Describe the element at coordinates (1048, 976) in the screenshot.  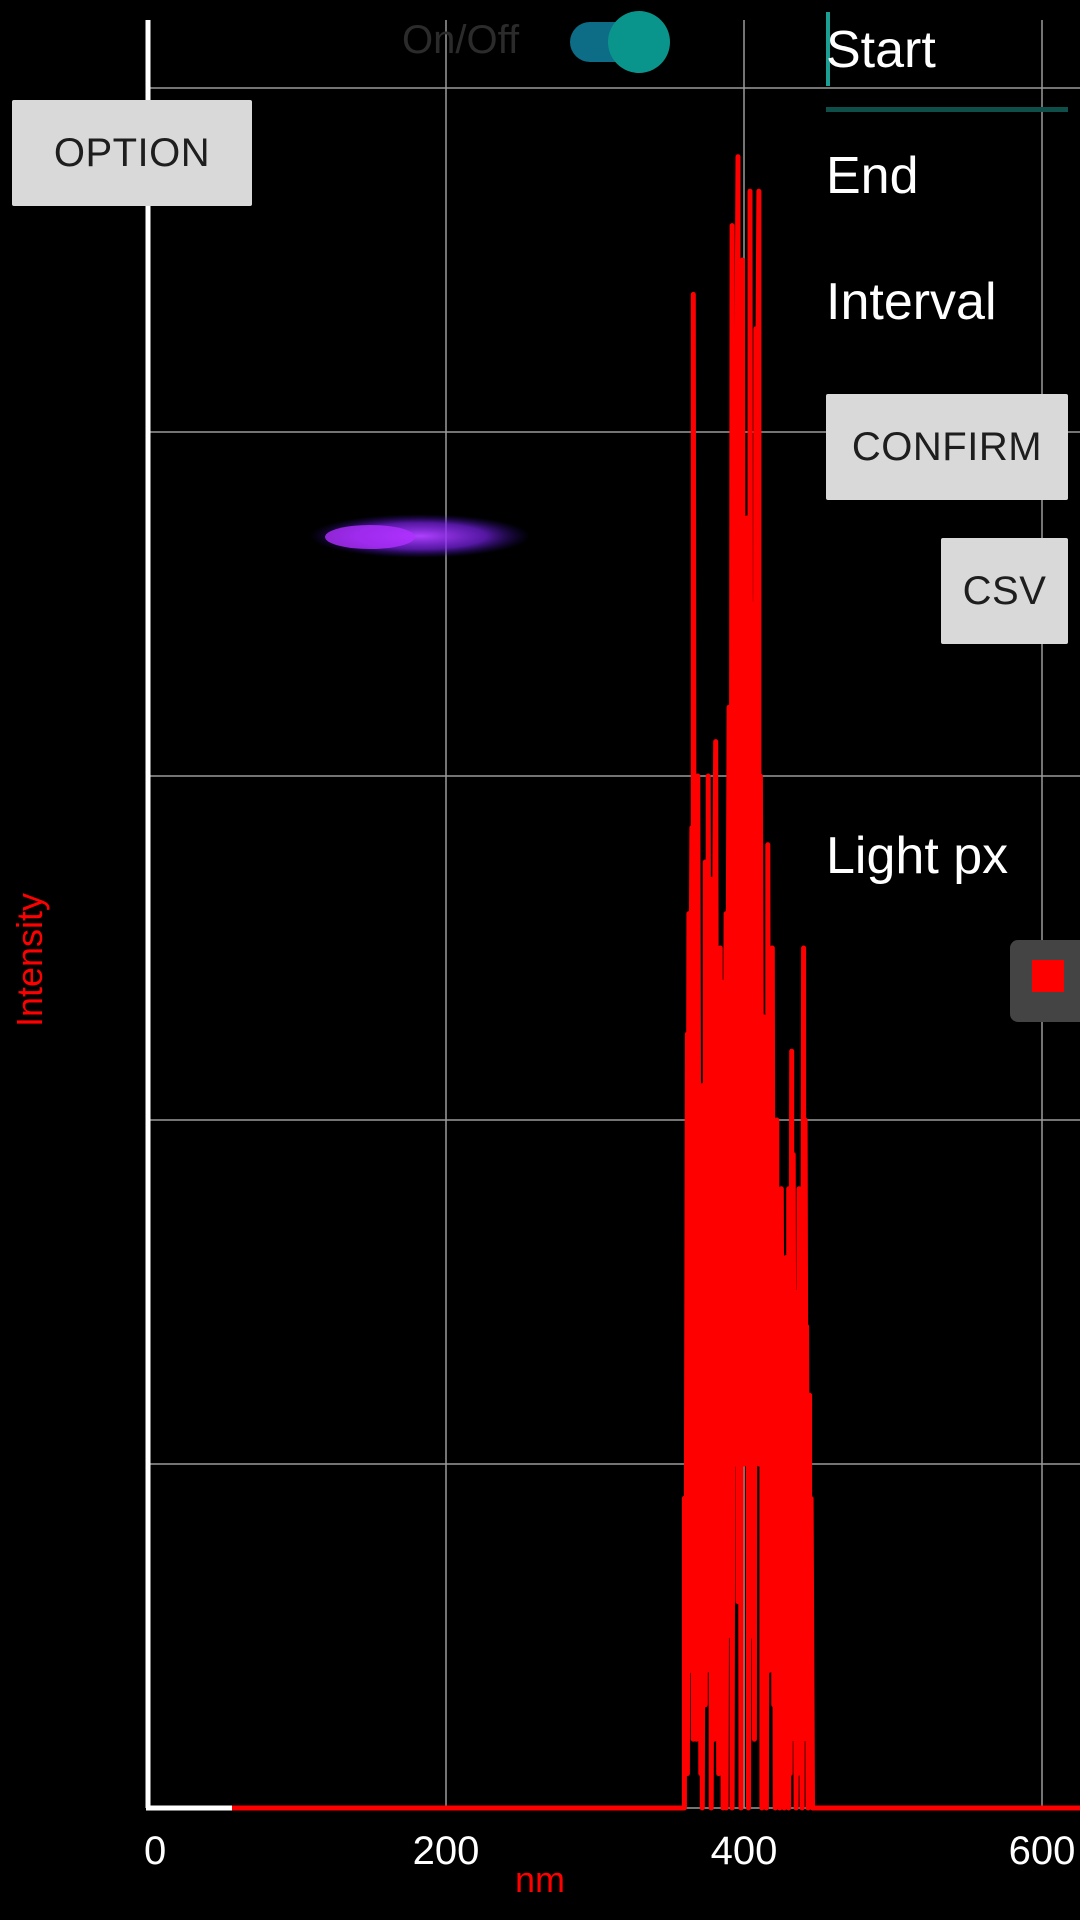
I see `legend-swatch` at that location.